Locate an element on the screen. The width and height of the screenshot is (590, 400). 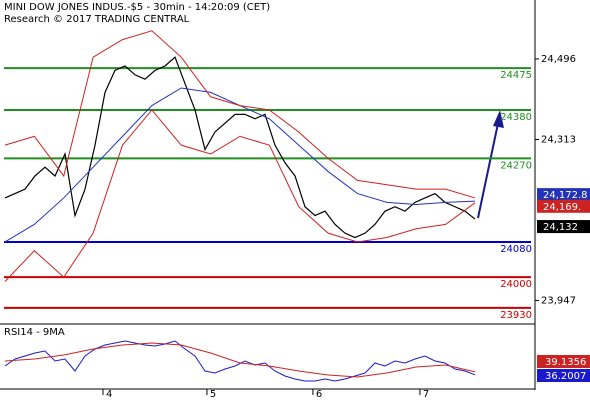
level-label: 23930 is located at coordinates (516, 315).